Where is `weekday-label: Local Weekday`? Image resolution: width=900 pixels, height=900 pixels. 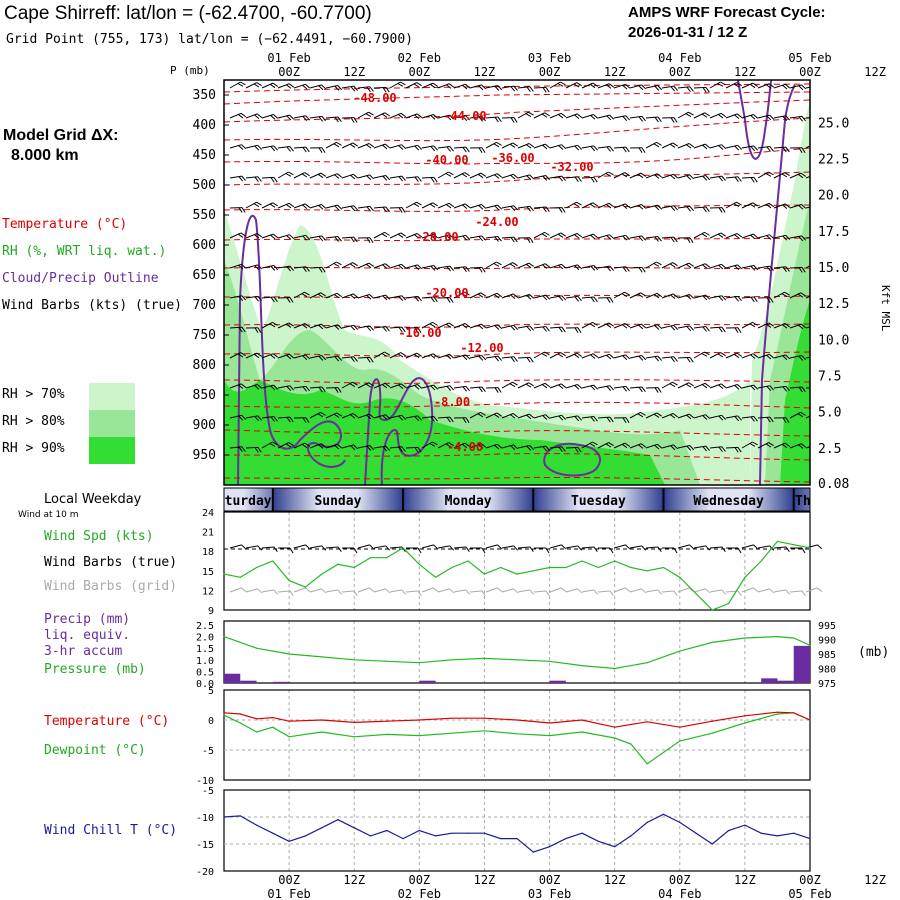
weekday-label: Local Weekday is located at coordinates (93, 499).